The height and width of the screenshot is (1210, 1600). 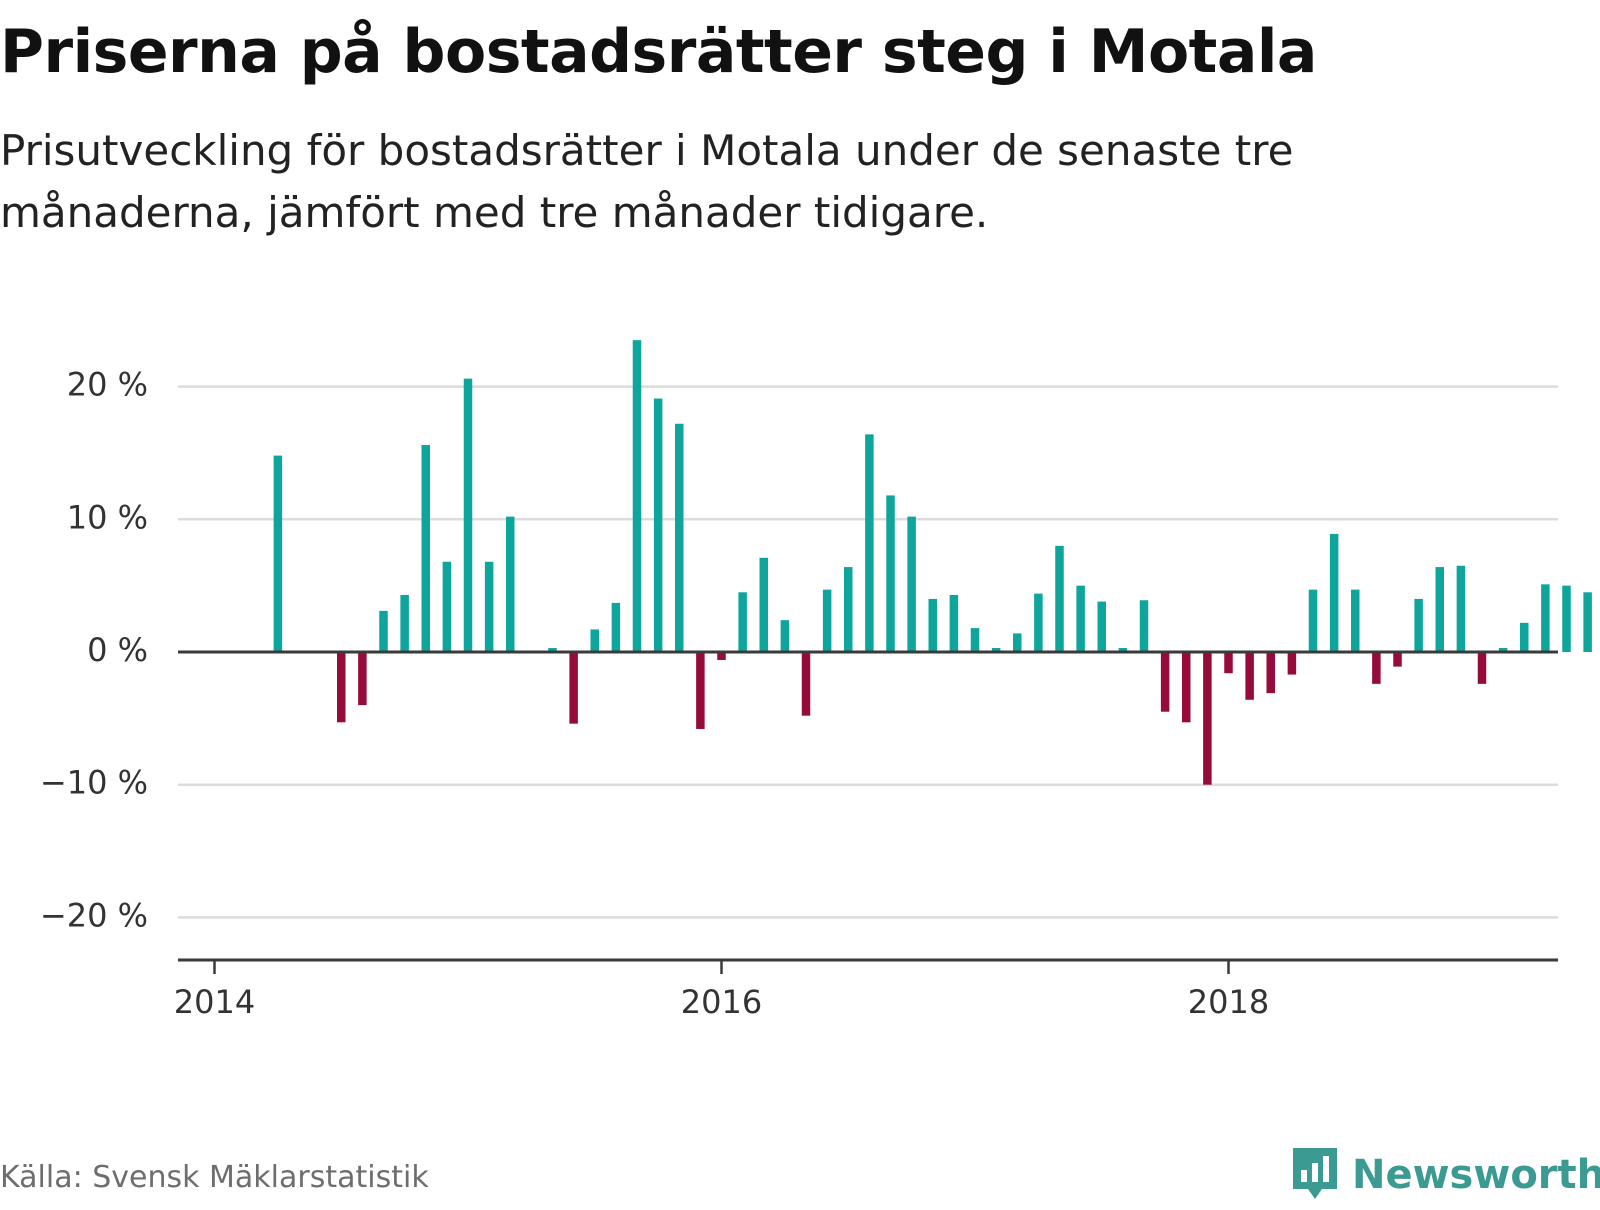 I want to click on brand-logo: Newsworthy, so click(x=1445, y=1175).